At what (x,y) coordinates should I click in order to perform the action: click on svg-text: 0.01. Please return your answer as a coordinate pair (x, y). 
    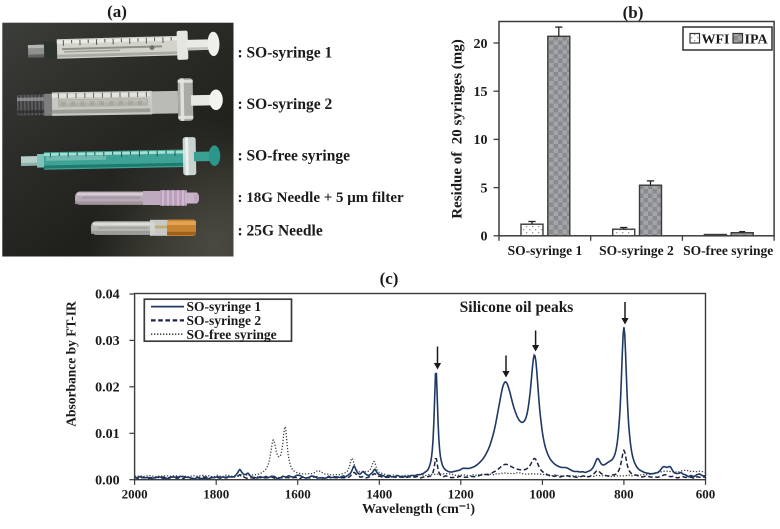
    Looking at the image, I should click on (107, 434).